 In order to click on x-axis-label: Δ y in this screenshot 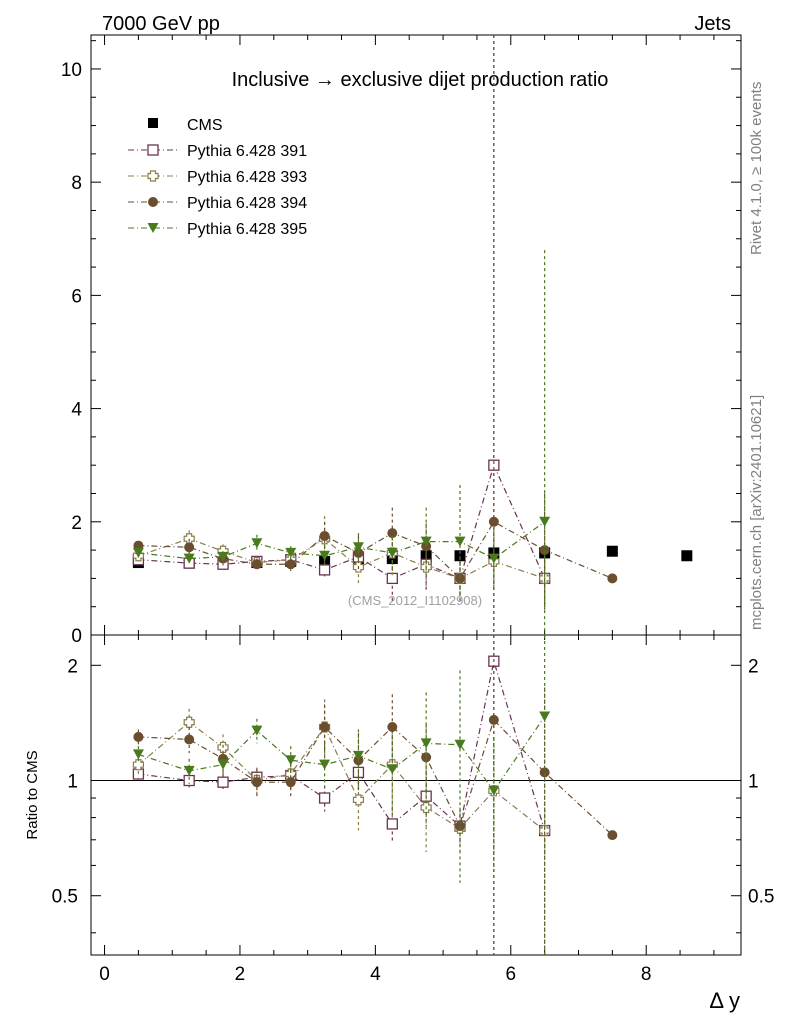, I will do `click(724, 1000)`.